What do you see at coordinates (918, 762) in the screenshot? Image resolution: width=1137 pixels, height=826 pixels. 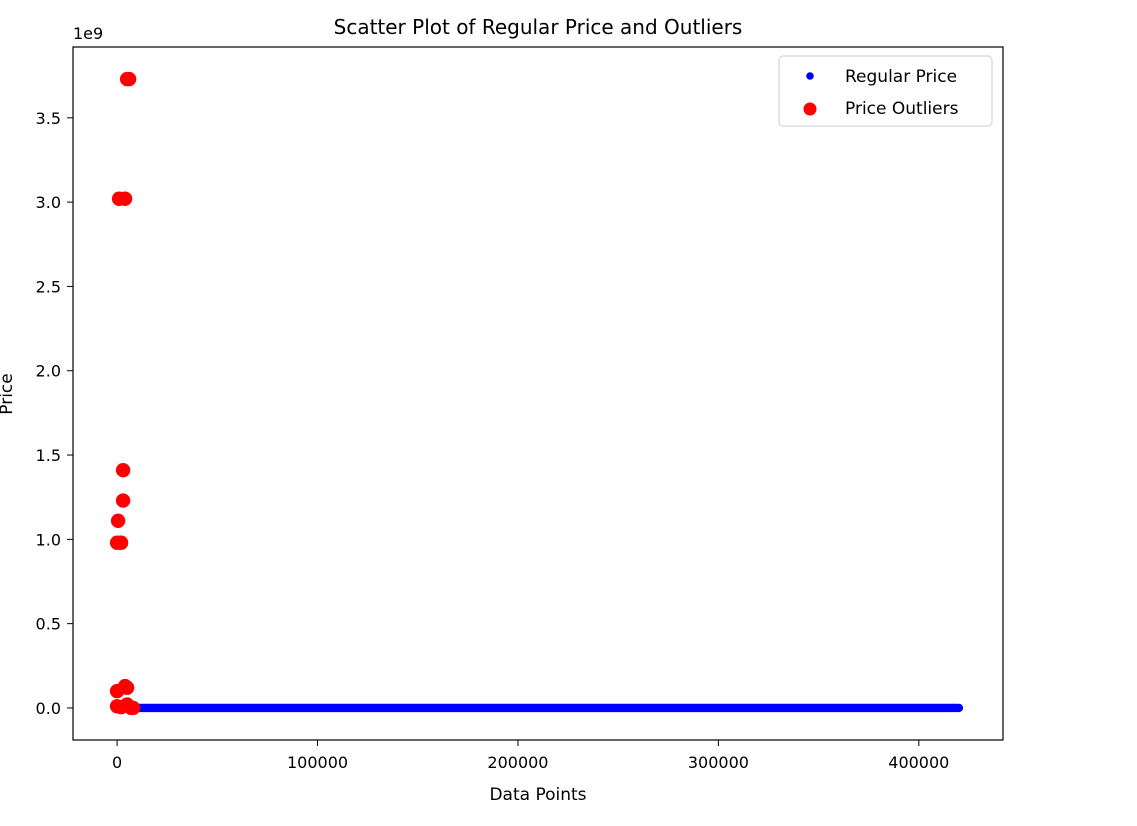 I see `x-tick-label: 400000` at bounding box center [918, 762].